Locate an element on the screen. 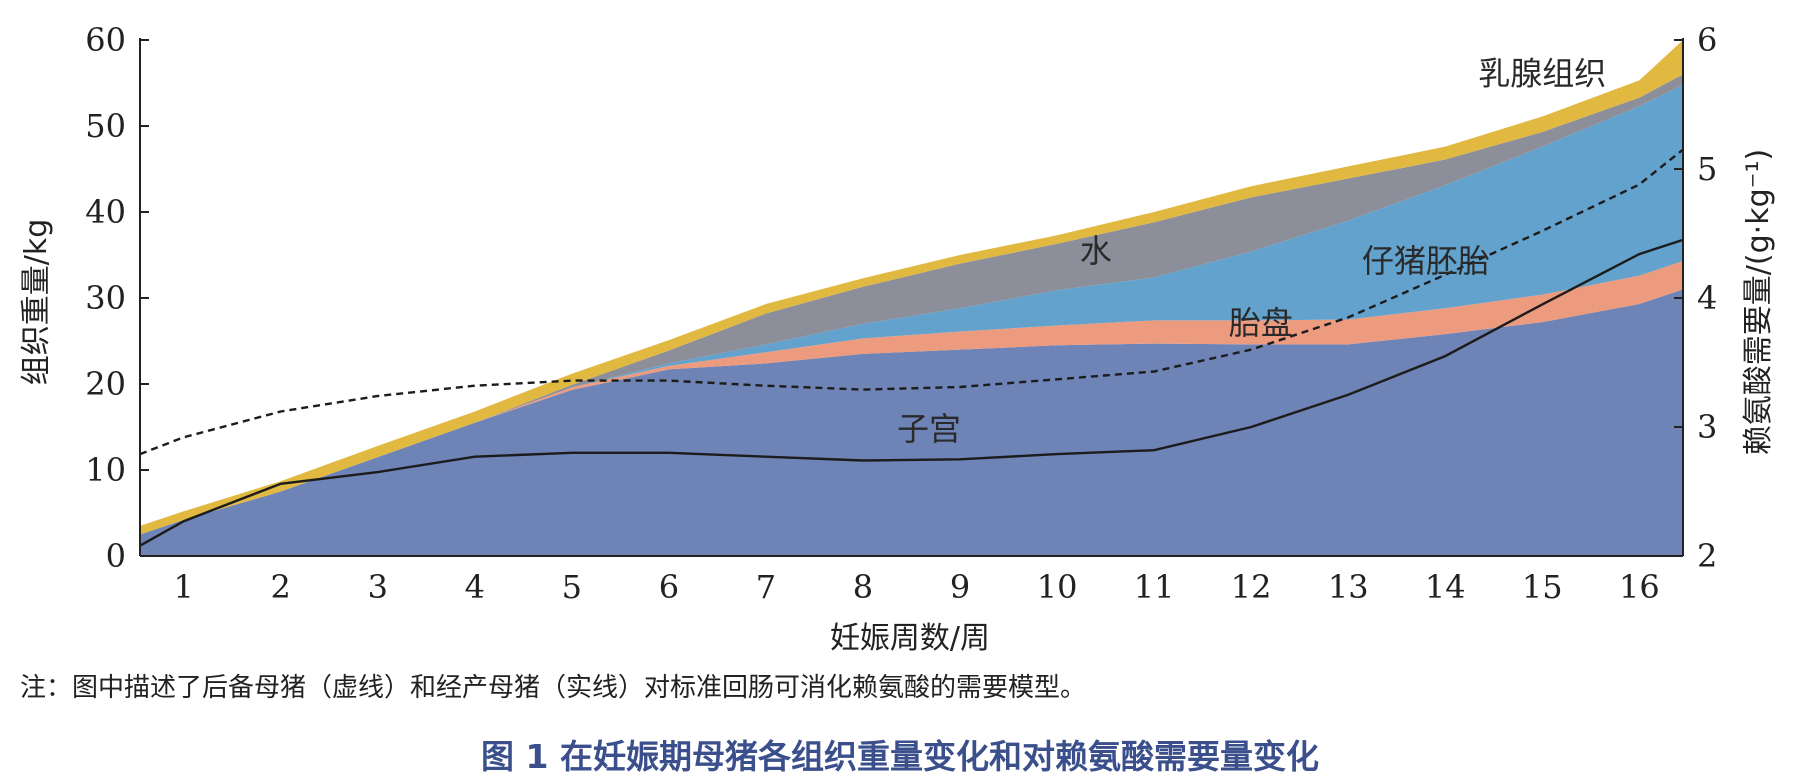 This screenshot has height=784, width=1800. x-tick-label: 15 is located at coordinates (1542, 587).